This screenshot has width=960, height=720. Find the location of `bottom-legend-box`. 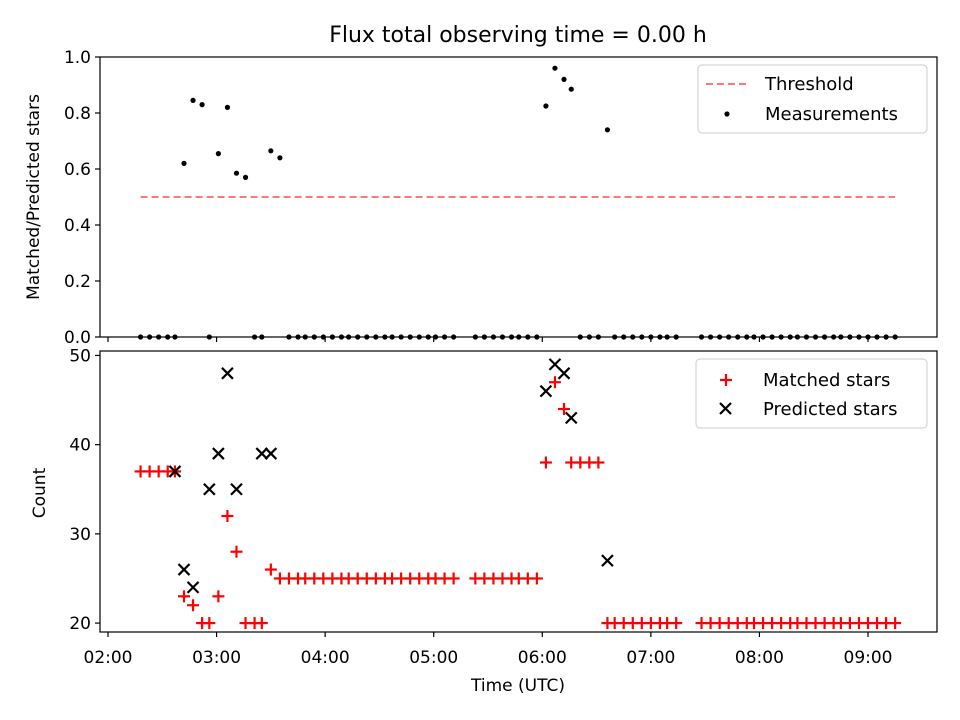

bottom-legend-box is located at coordinates (811, 393).